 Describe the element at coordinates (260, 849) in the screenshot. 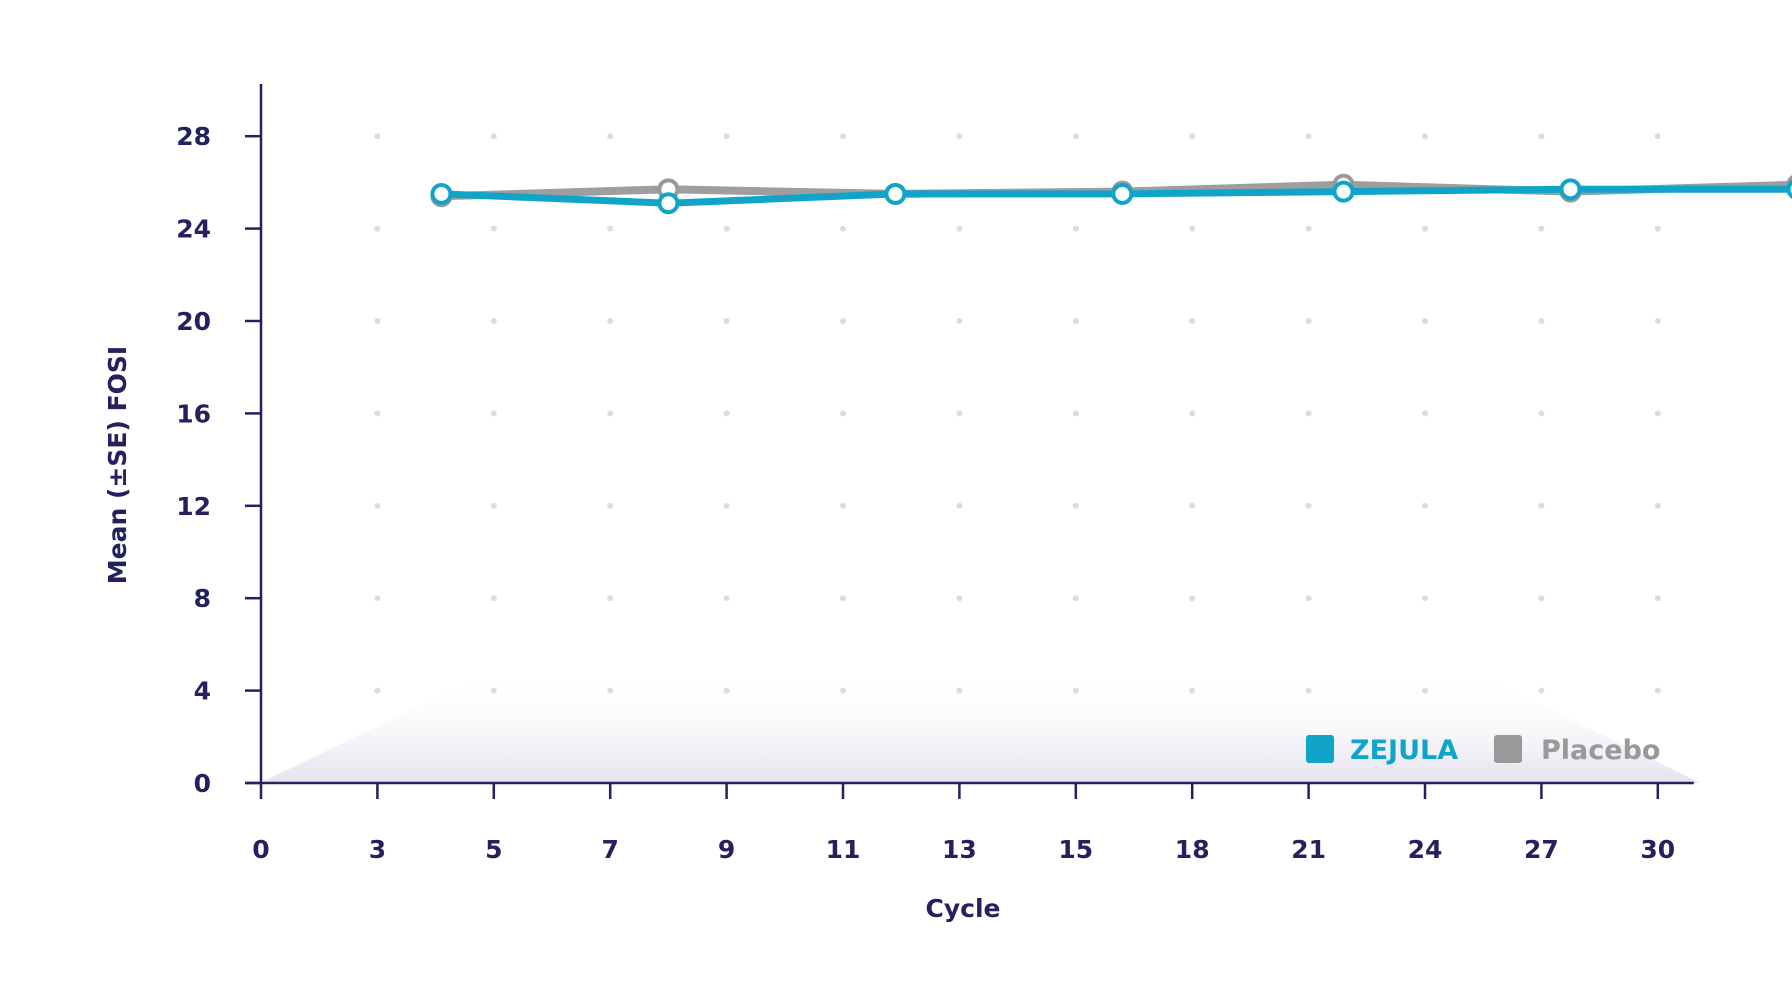

I see `x-tick-label: 0` at that location.